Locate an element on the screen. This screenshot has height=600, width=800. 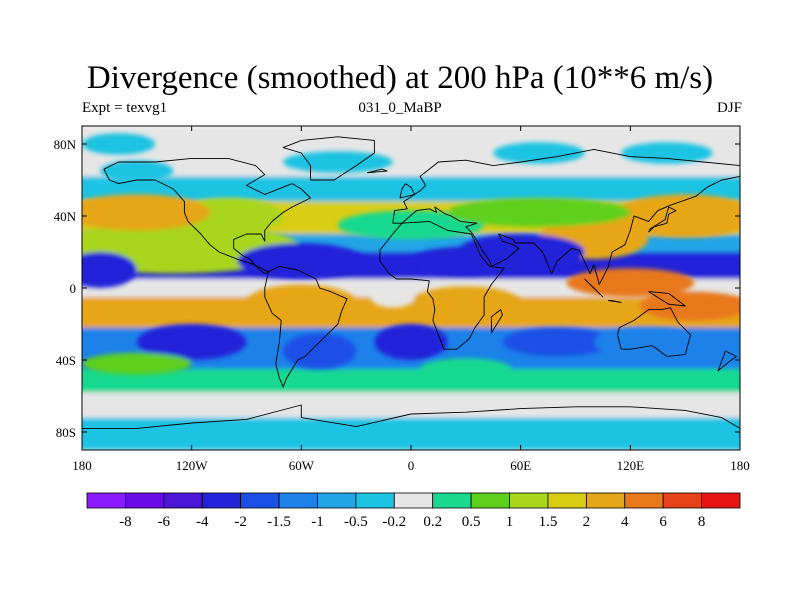
colorbar-label-15: 8 is located at coordinates (702, 522).